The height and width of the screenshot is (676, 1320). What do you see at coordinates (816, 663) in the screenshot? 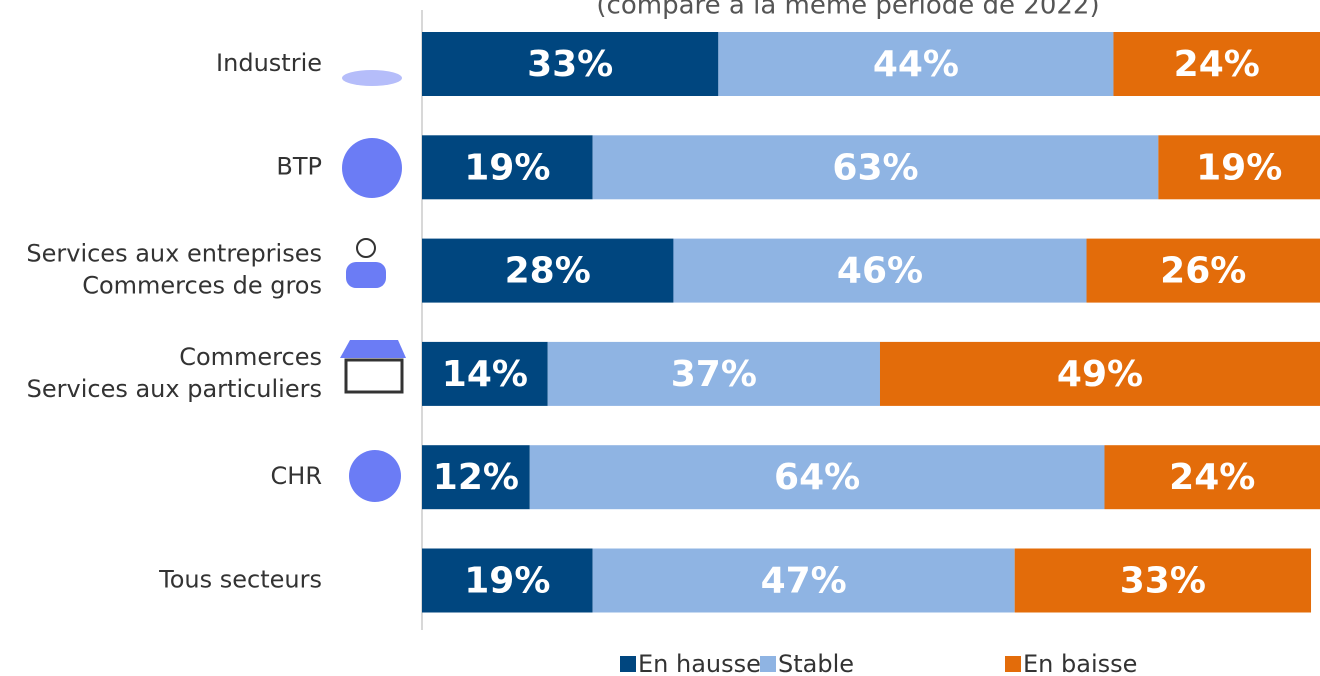
I see `legend-label: Stable` at bounding box center [816, 663].